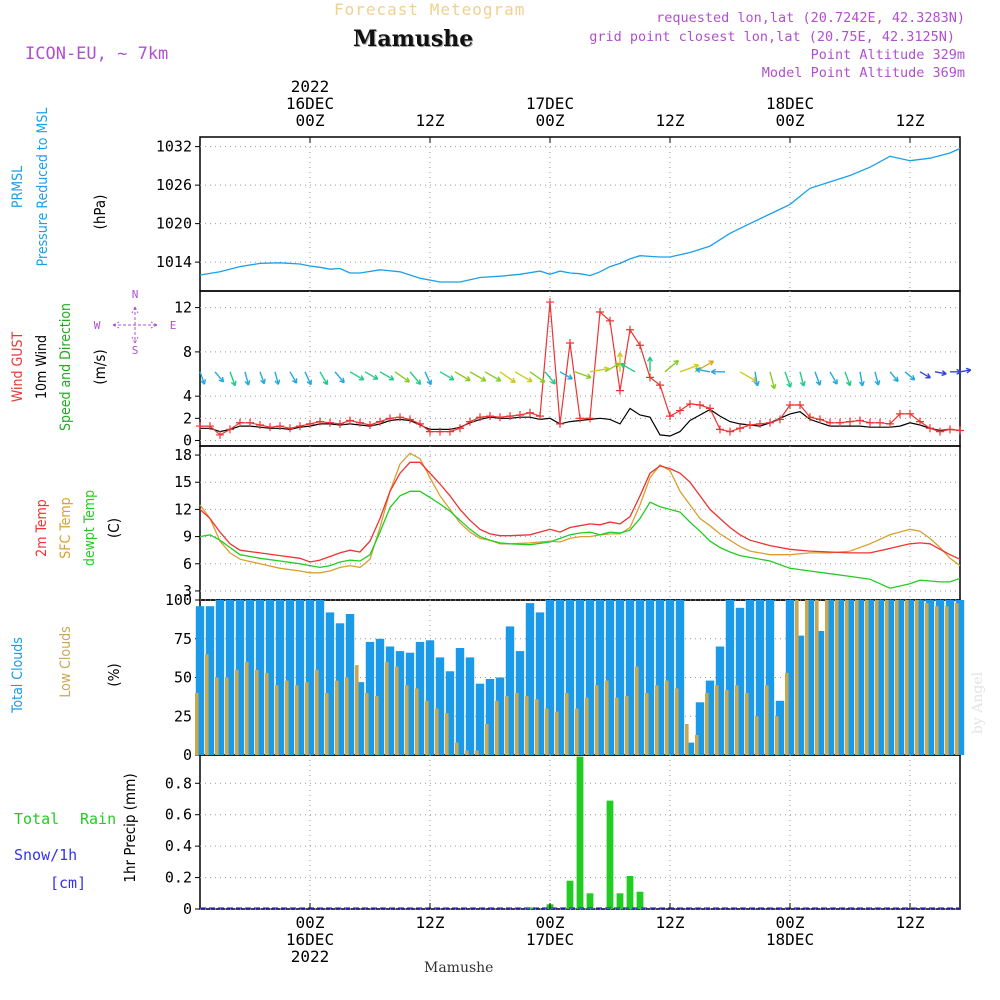 The image size is (1000, 1000). Describe the element at coordinates (310, 956) in the screenshot. I see `bottom-time-label: 2022` at that location.